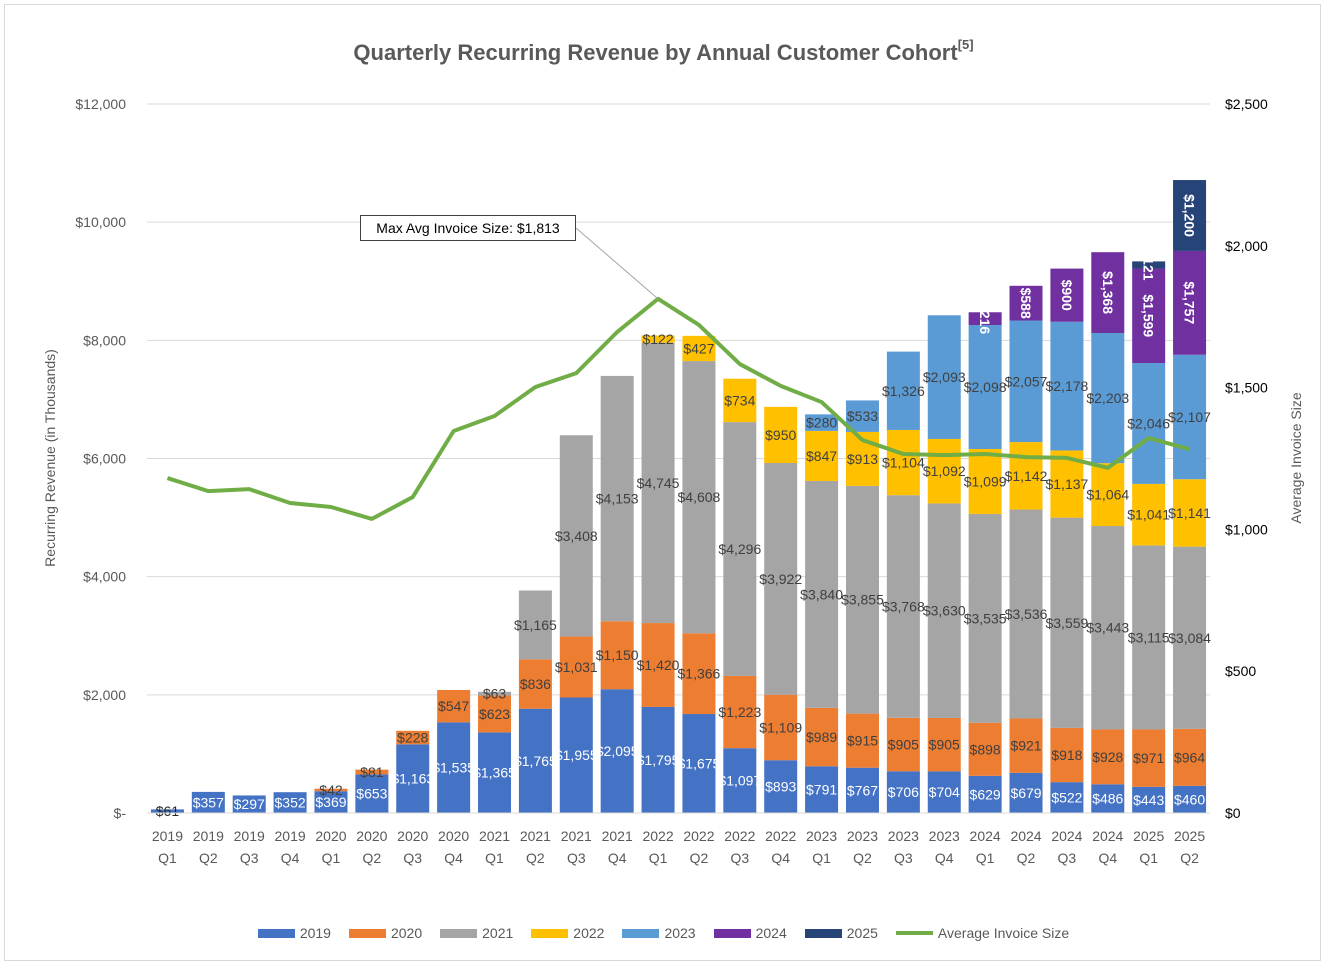  Describe the element at coordinates (944, 792) in the screenshot. I see `bar-2019-2023-Q4` at that location.